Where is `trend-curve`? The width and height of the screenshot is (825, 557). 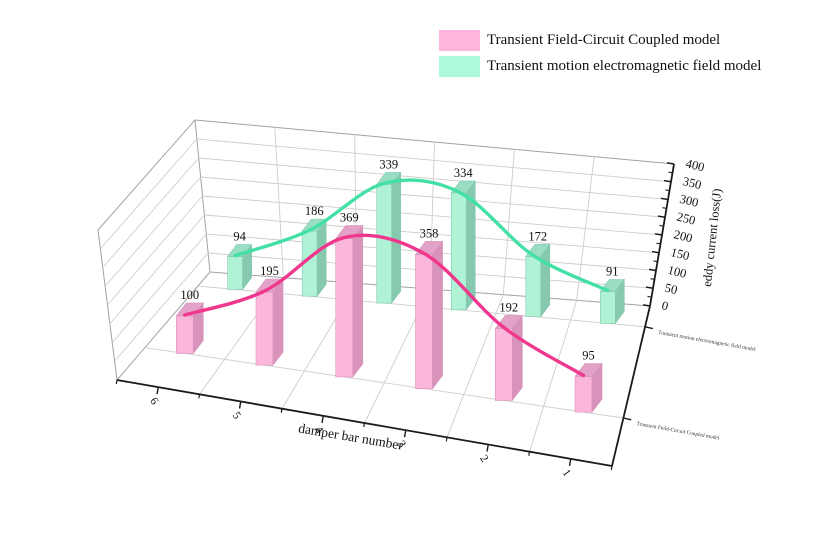
trend-curve is located at coordinates (384, 305).